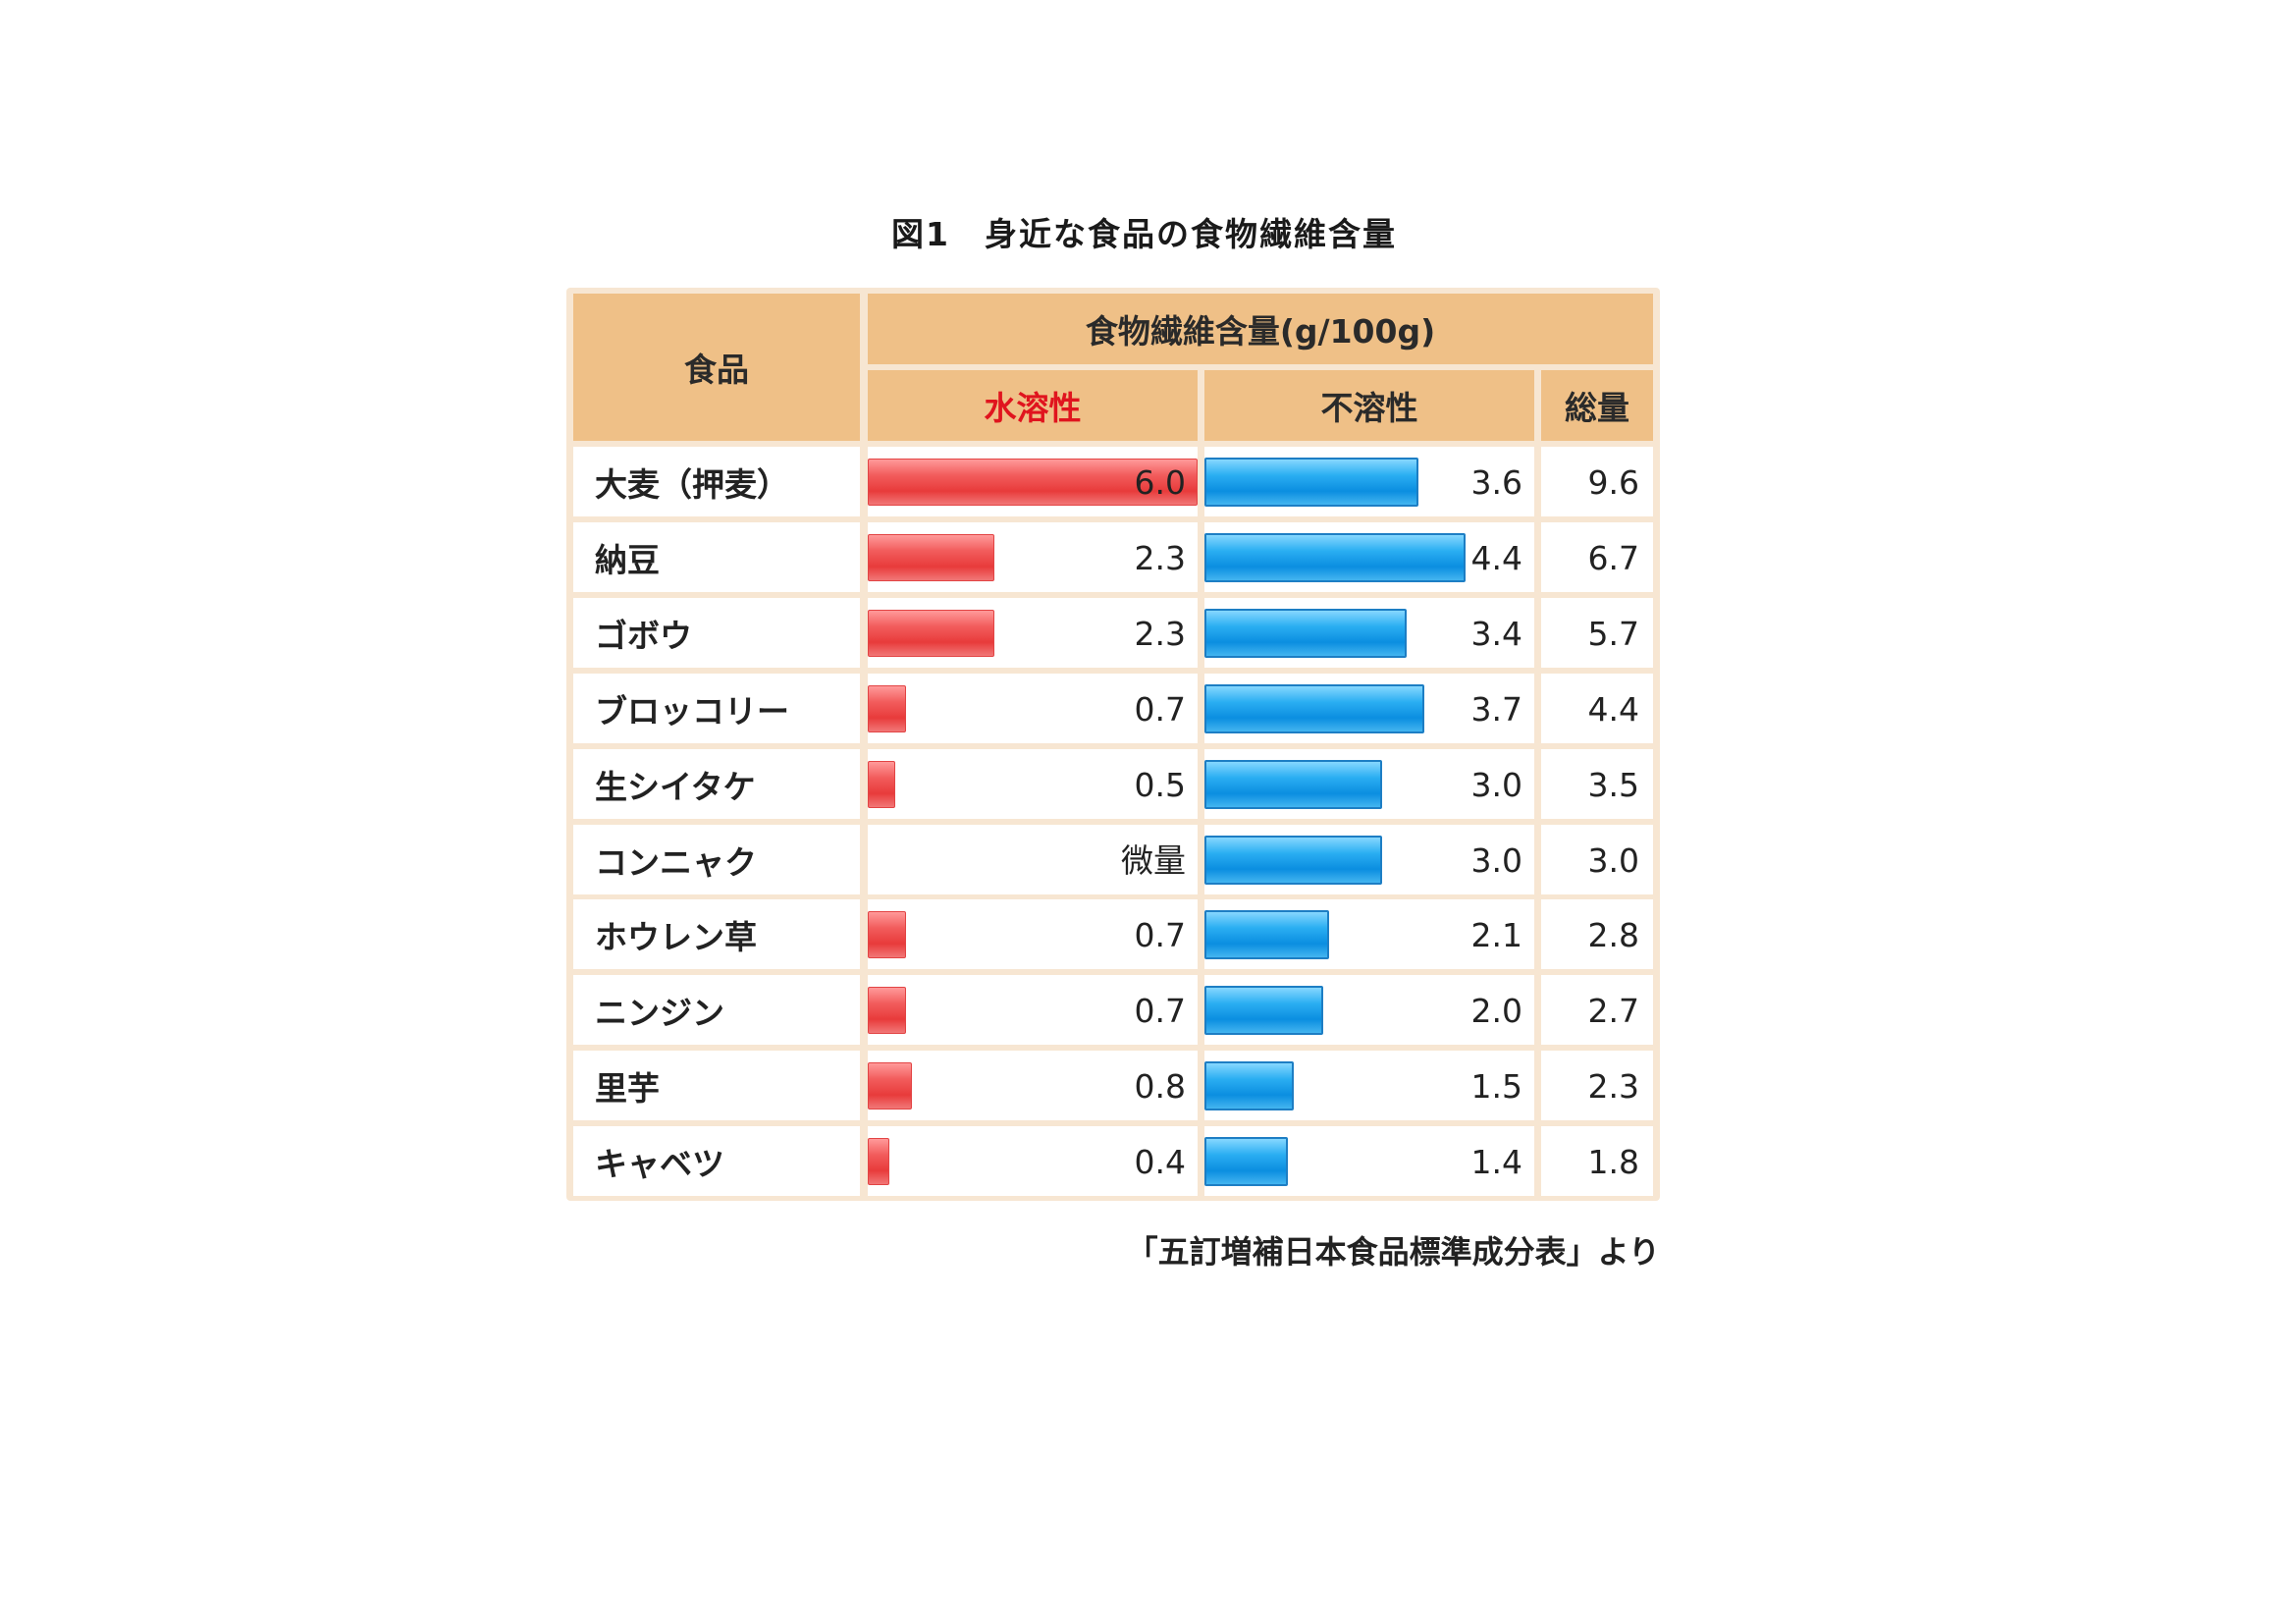  I want to click on total-cell: 9.6, so click(1597, 481).